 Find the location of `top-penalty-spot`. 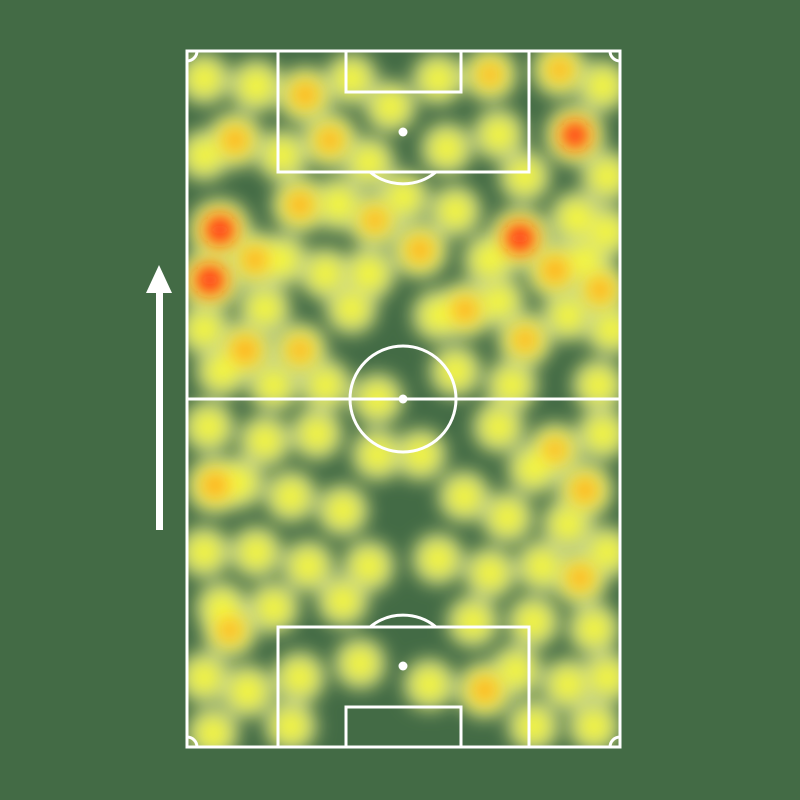

top-penalty-spot is located at coordinates (403, 132).